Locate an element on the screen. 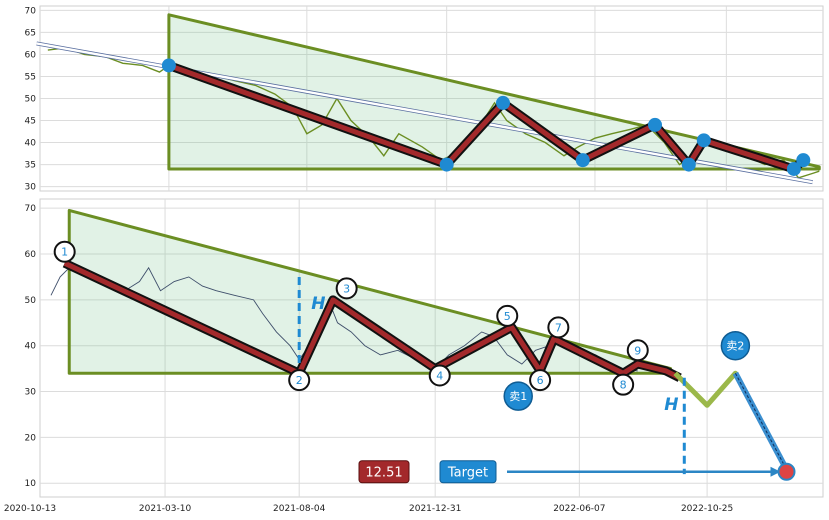 This screenshot has width=829, height=520. y-tick-label: 20 is located at coordinates (31, 438).